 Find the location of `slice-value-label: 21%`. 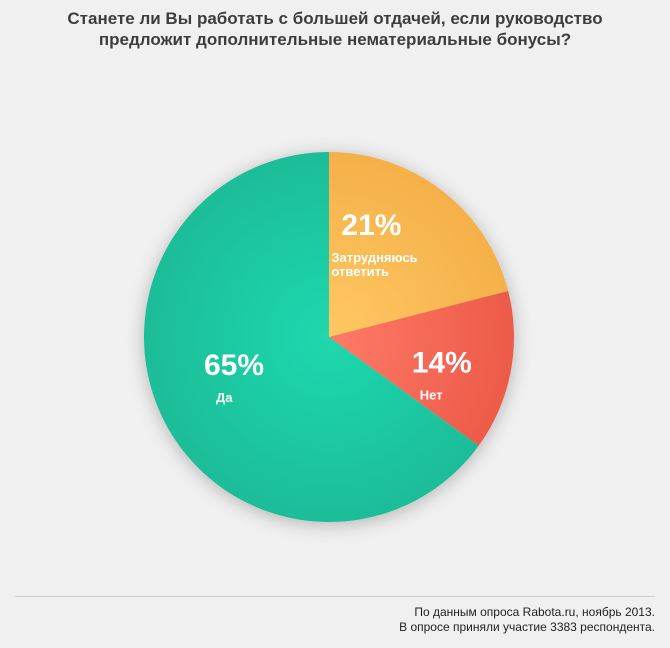

slice-value-label: 21% is located at coordinates (371, 225).